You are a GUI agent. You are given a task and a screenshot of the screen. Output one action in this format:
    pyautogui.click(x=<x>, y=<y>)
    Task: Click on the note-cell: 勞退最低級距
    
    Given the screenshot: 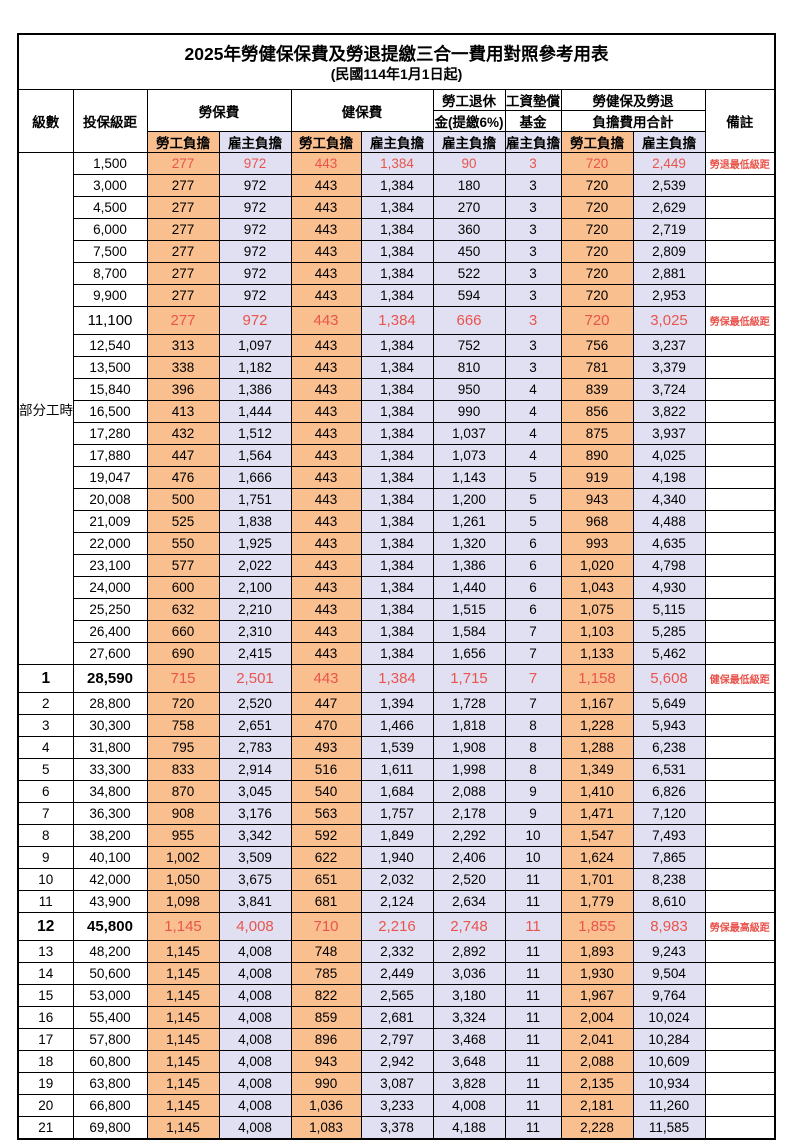 What is the action you would take?
    pyautogui.click(x=740, y=163)
    